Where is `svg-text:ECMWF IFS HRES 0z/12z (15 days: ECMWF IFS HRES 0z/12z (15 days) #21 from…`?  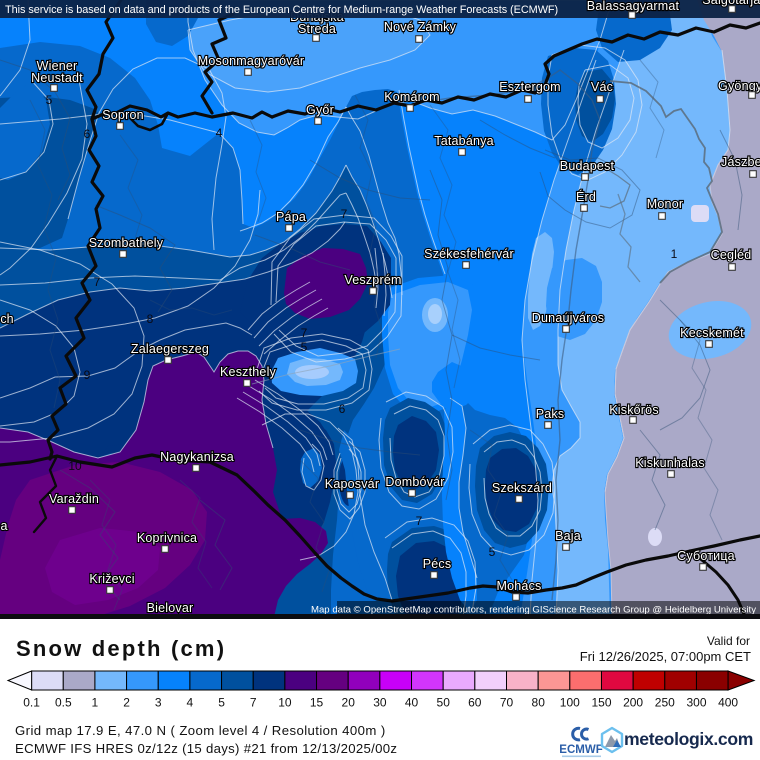 svg-text:ECMWF IFS HRES 0z/12z (15 days: ECMWF IFS HRES 0z/12z (15 days) #21 from… is located at coordinates (206, 748).